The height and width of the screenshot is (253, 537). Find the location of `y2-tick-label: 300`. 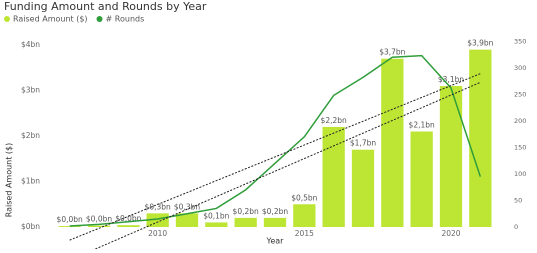

y2-tick-label: 300 is located at coordinates (520, 68).